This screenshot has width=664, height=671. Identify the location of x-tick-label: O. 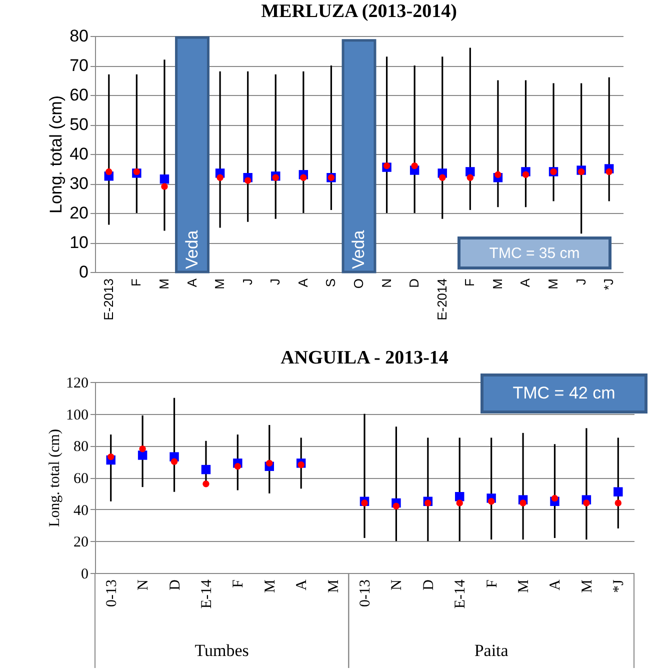
(358, 283).